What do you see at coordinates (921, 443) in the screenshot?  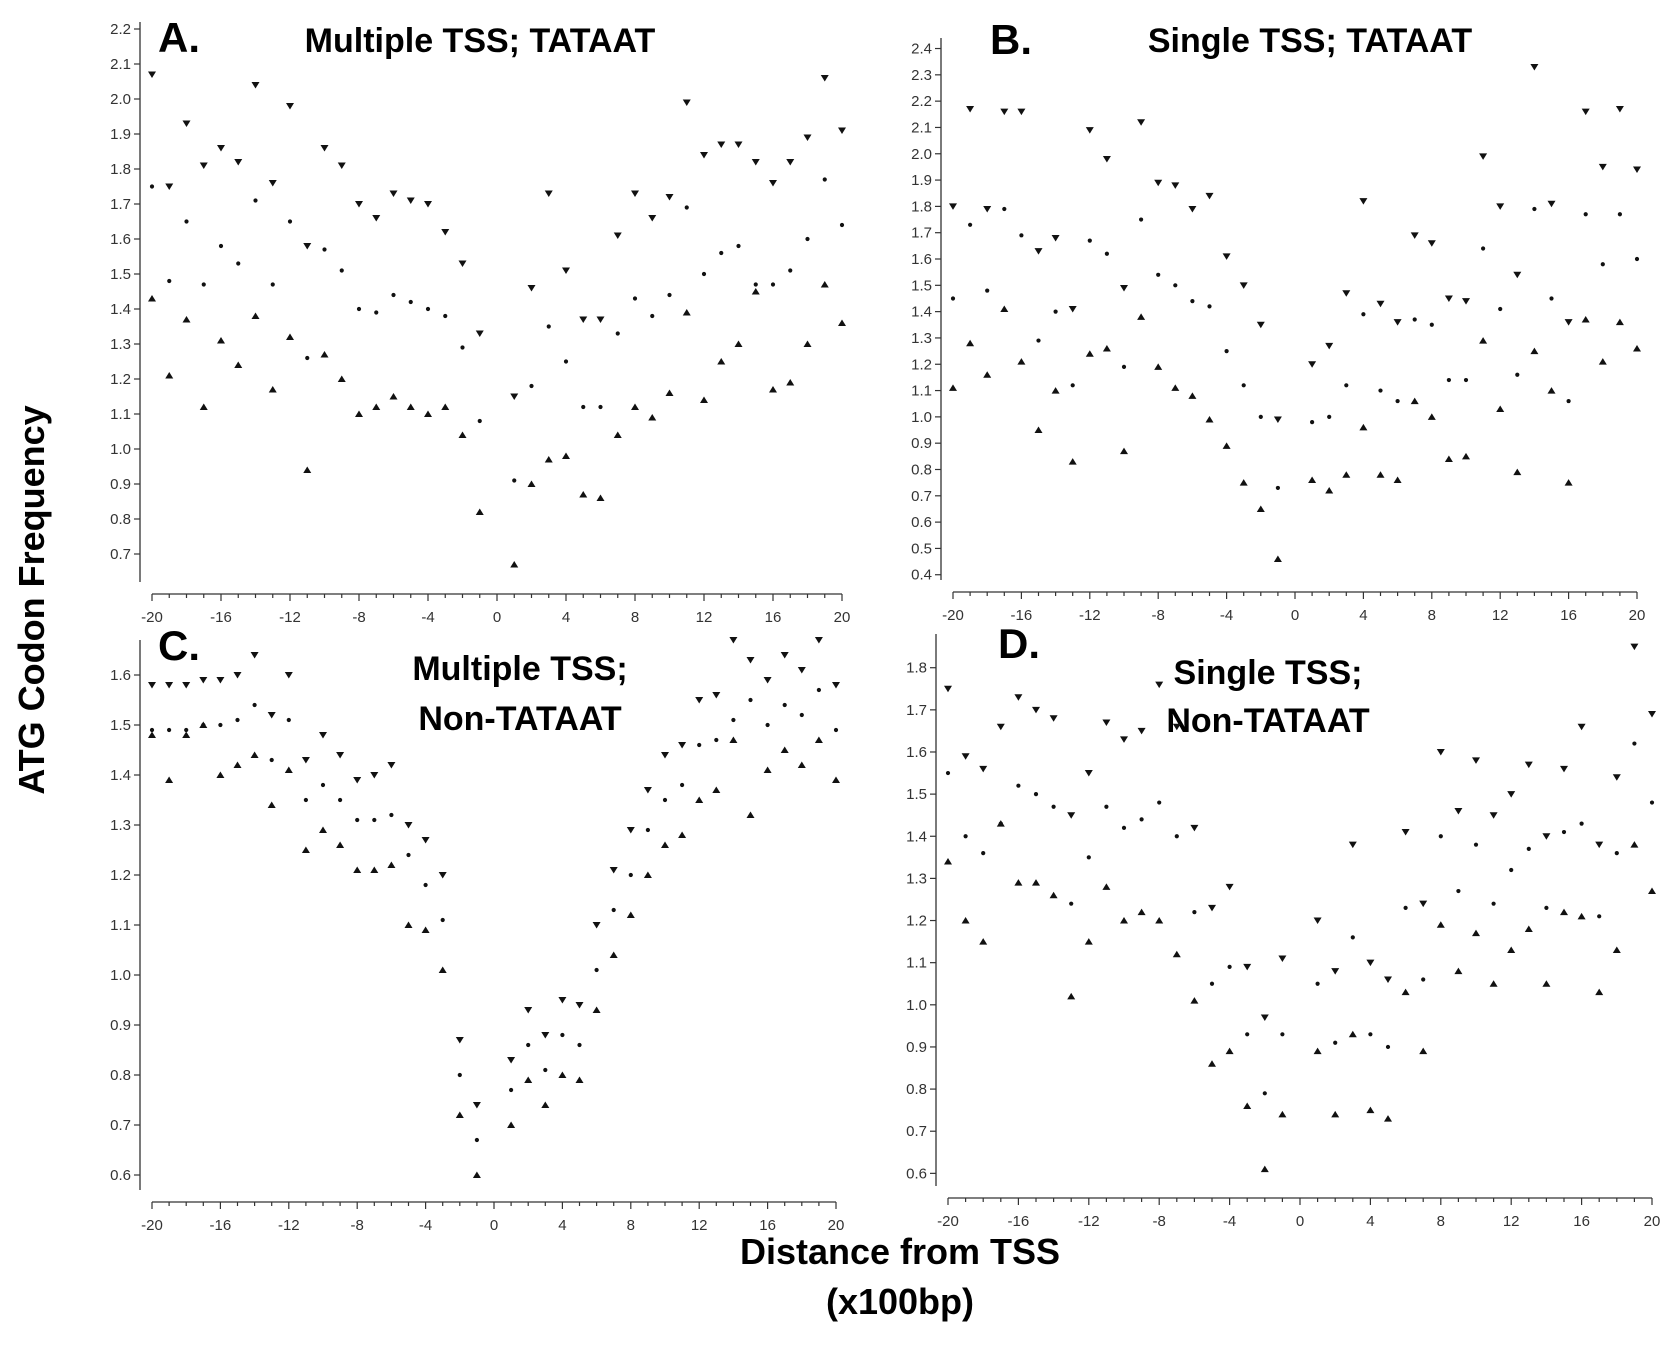 I see `y-tick-label: 0.9` at bounding box center [921, 443].